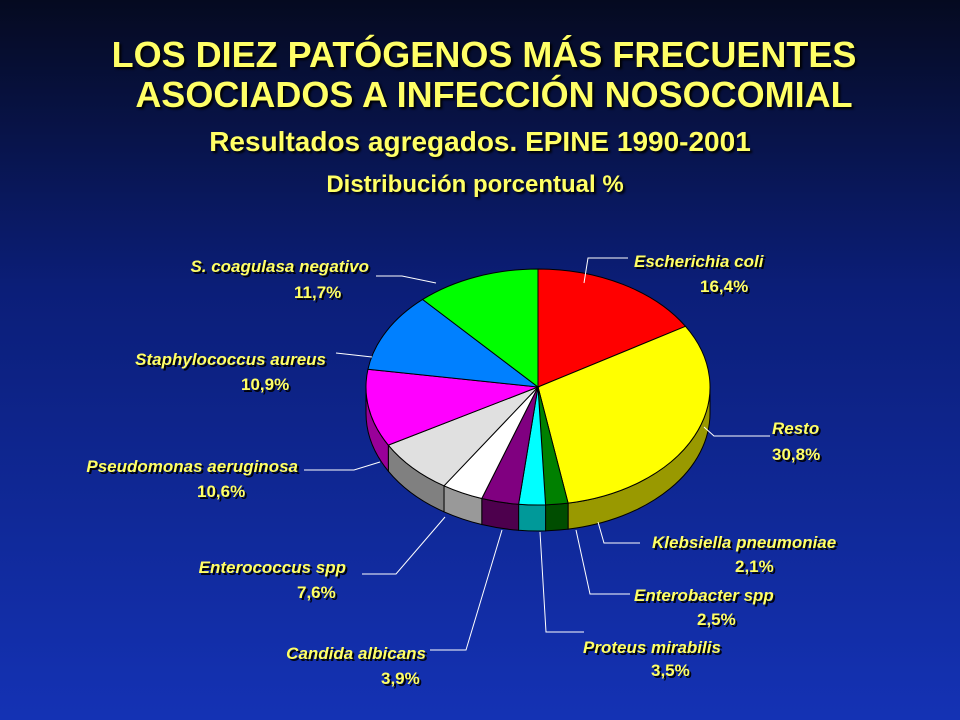 Image resolution: width=960 pixels, height=720 pixels. I want to click on slice-value-8-shadow: 10,9%, so click(267, 386).